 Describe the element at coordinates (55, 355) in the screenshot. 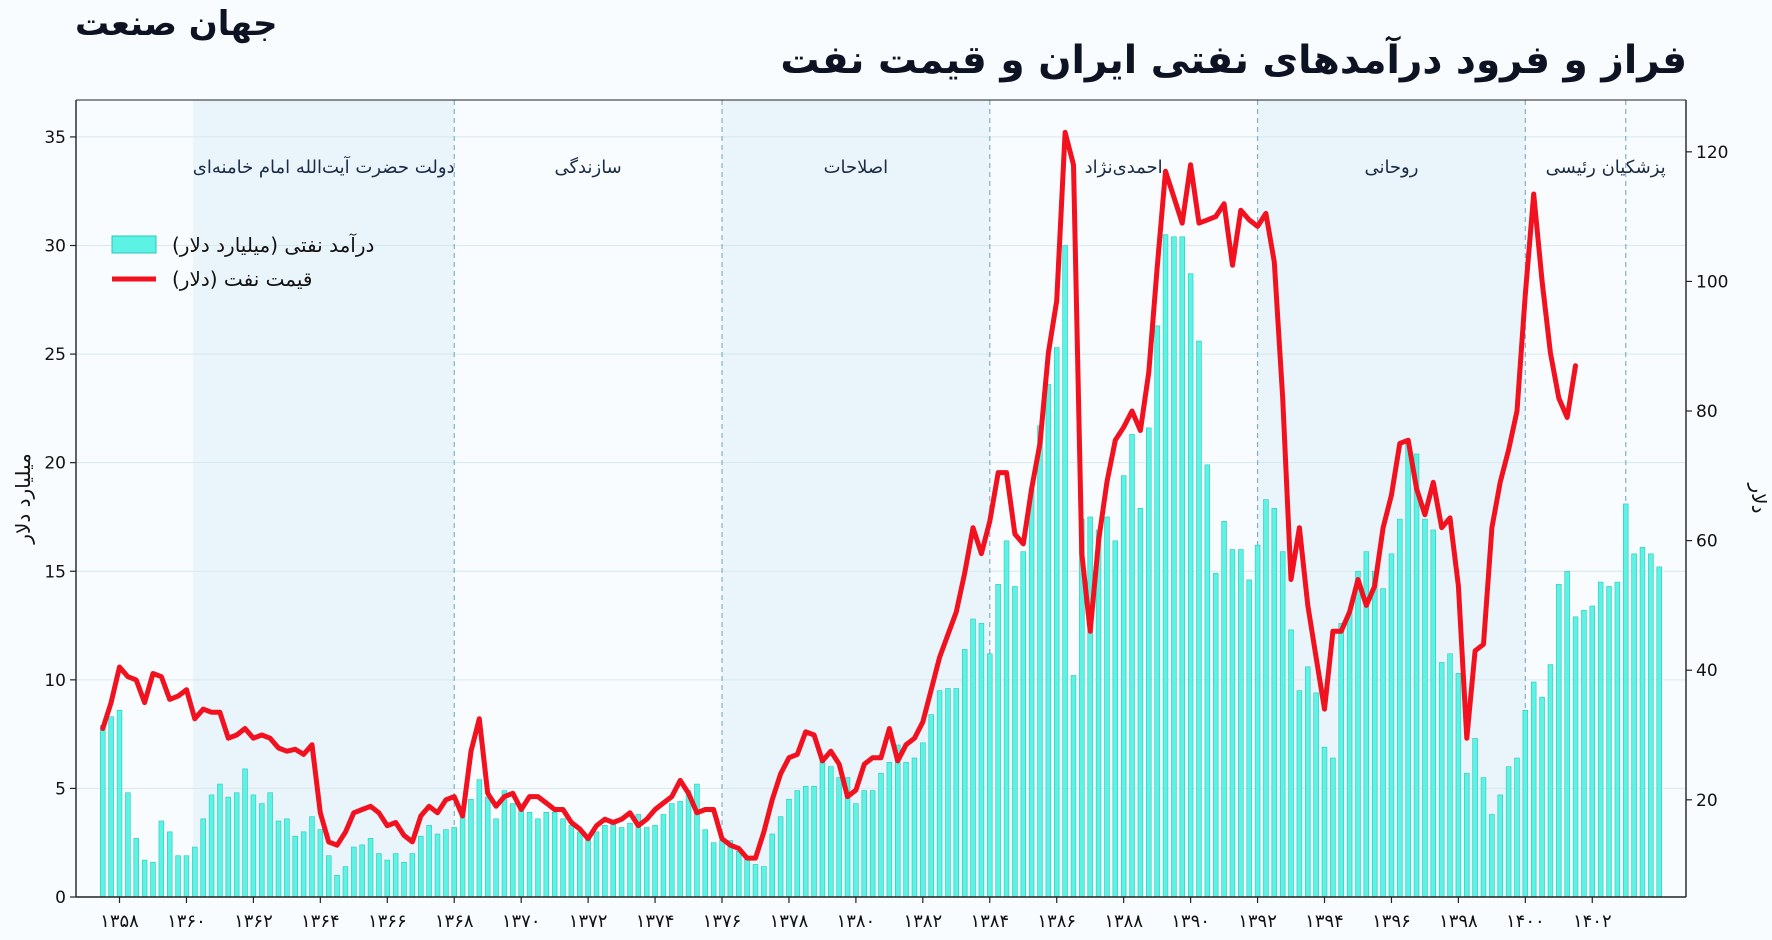

I see `y-left-tick-label: 25` at that location.